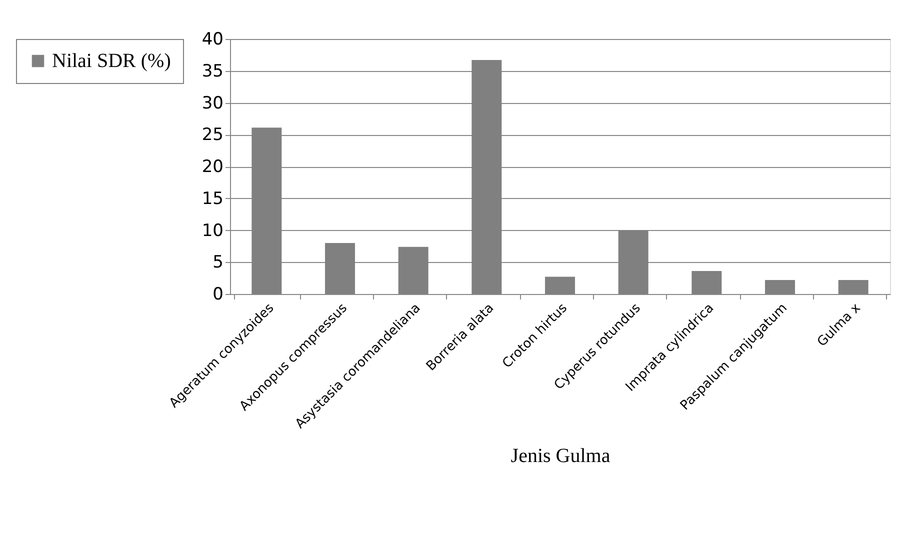 Image resolution: width=920 pixels, height=533 pixels. I want to click on y-tick-label: 15, so click(213, 198).